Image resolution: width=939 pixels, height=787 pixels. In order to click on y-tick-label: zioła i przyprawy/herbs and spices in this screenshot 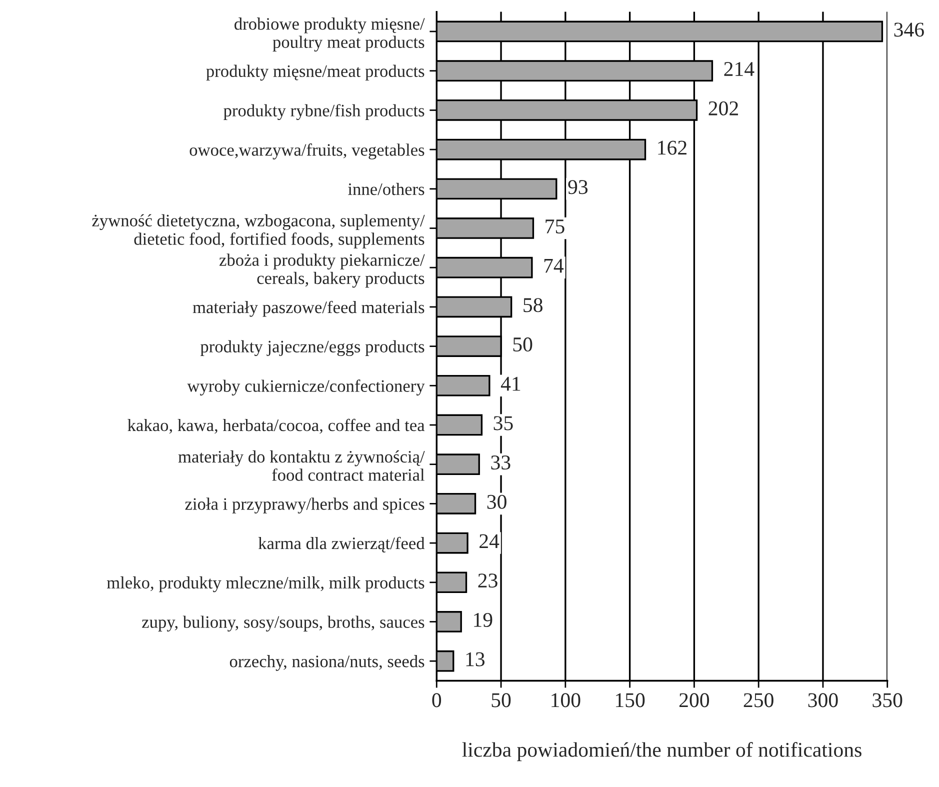, I will do `click(304, 506)`.